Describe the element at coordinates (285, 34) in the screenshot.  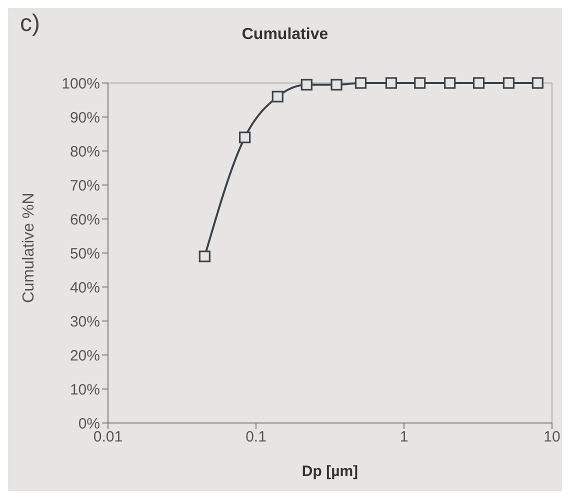
I see `chart-title: Cumulative` at that location.